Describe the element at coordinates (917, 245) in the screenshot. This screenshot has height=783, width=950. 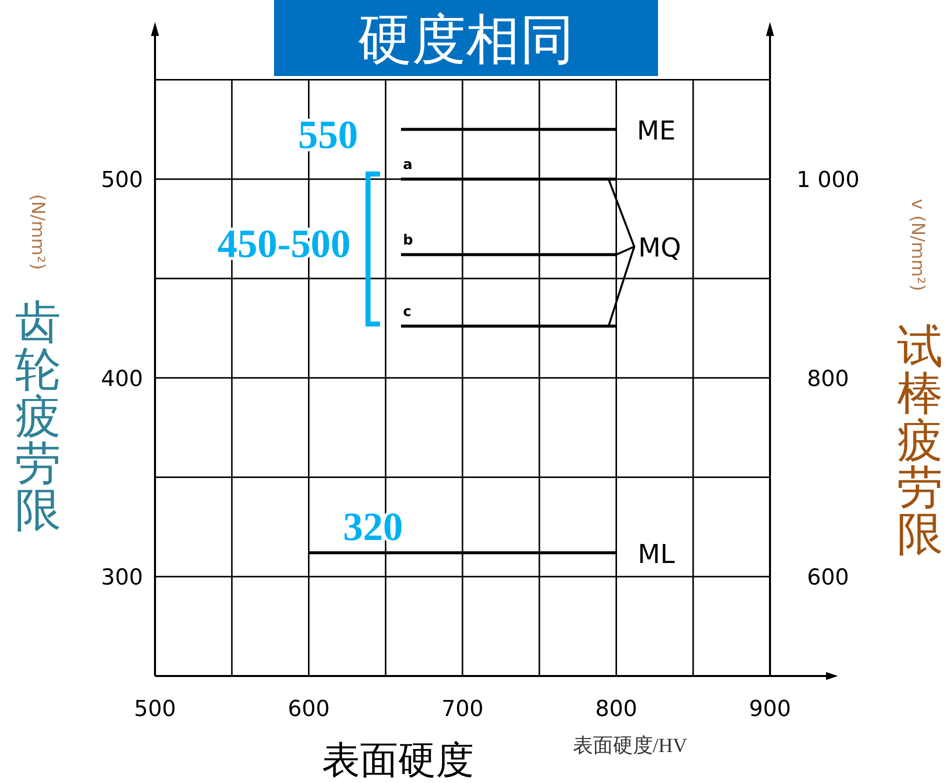
I see `text: v (N/mm²)` at that location.